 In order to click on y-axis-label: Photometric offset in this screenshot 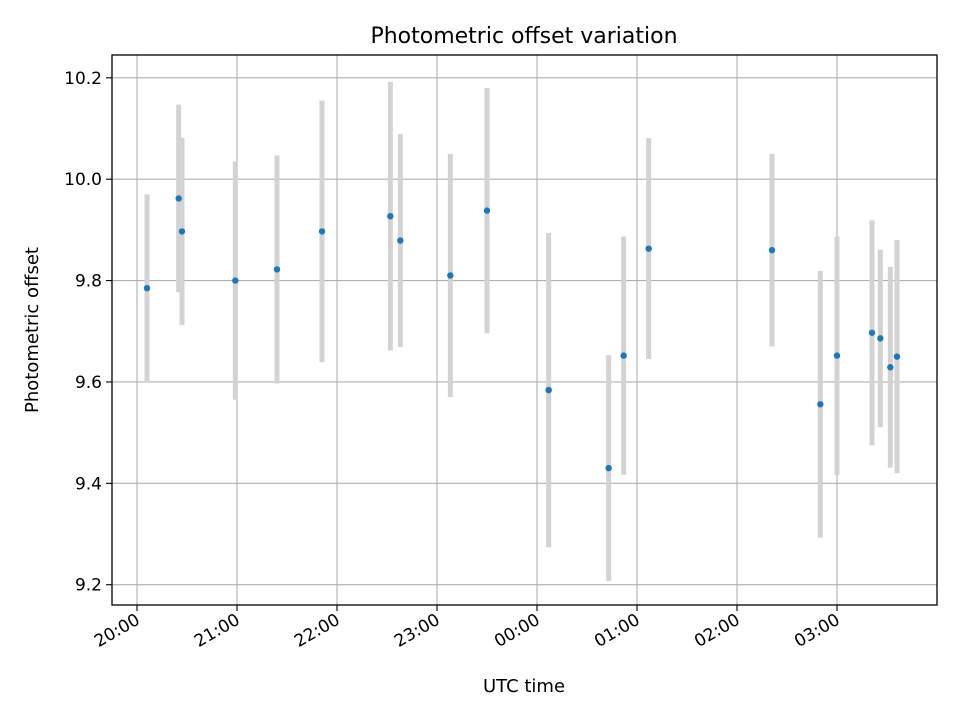, I will do `click(32, 330)`.